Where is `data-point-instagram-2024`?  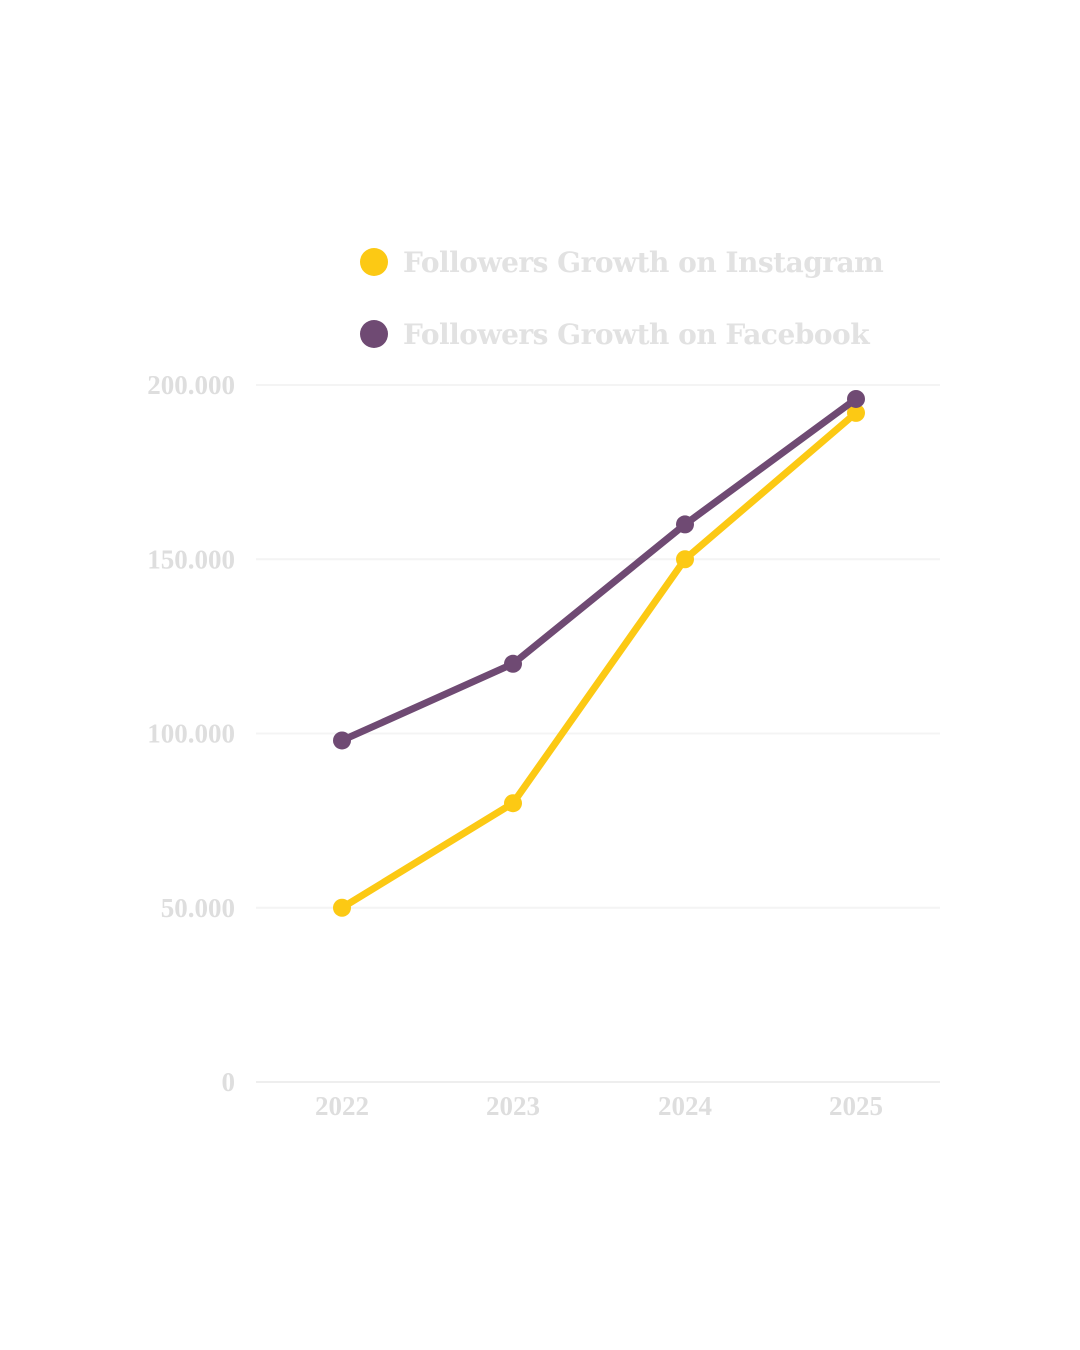
data-point-instagram-2024 is located at coordinates (685, 559).